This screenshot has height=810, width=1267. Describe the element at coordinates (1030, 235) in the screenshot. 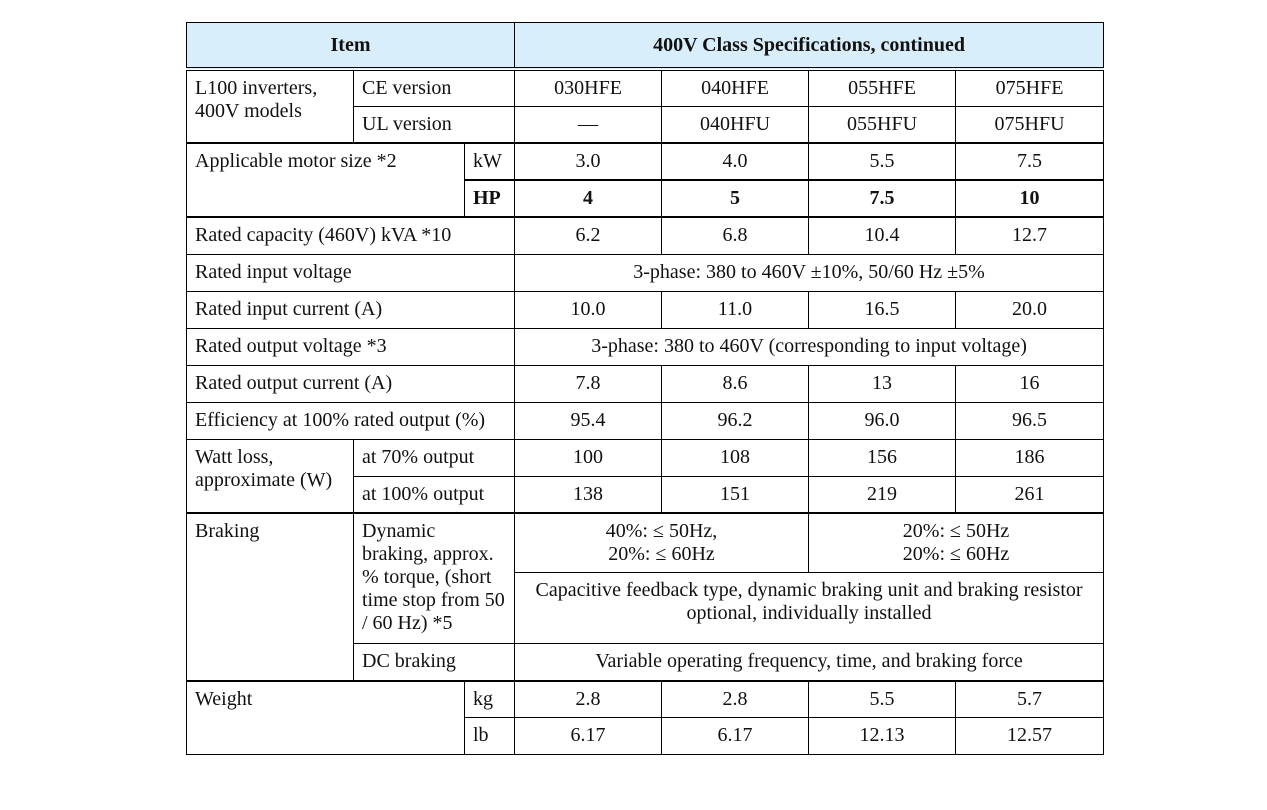

I see `capacity-value-4: 12.7` at that location.